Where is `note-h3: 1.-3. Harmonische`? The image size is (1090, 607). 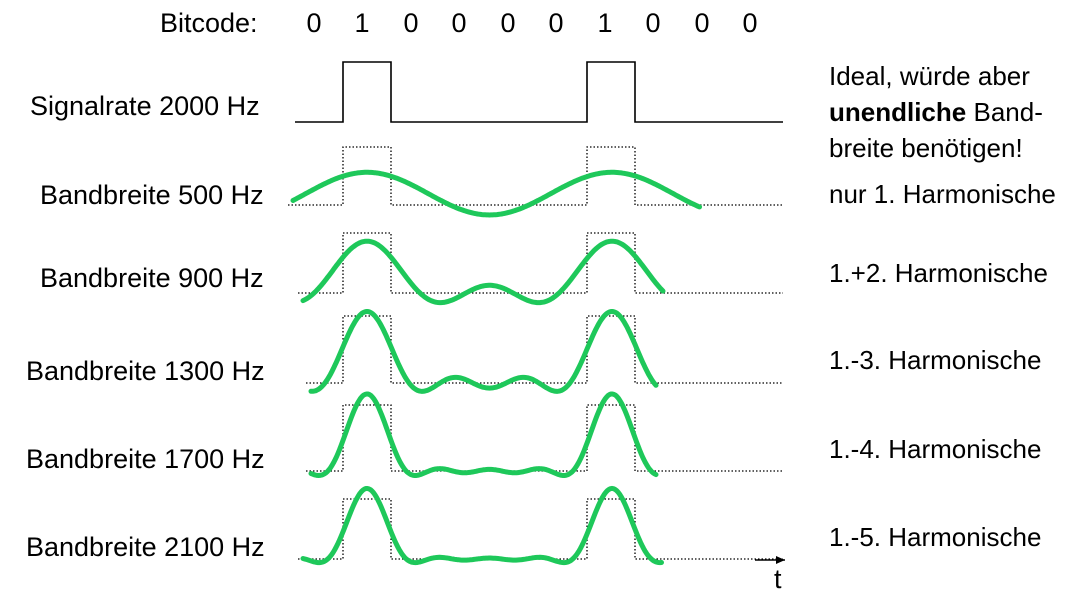
note-h3: 1.-3. Harmonische is located at coordinates (935, 360).